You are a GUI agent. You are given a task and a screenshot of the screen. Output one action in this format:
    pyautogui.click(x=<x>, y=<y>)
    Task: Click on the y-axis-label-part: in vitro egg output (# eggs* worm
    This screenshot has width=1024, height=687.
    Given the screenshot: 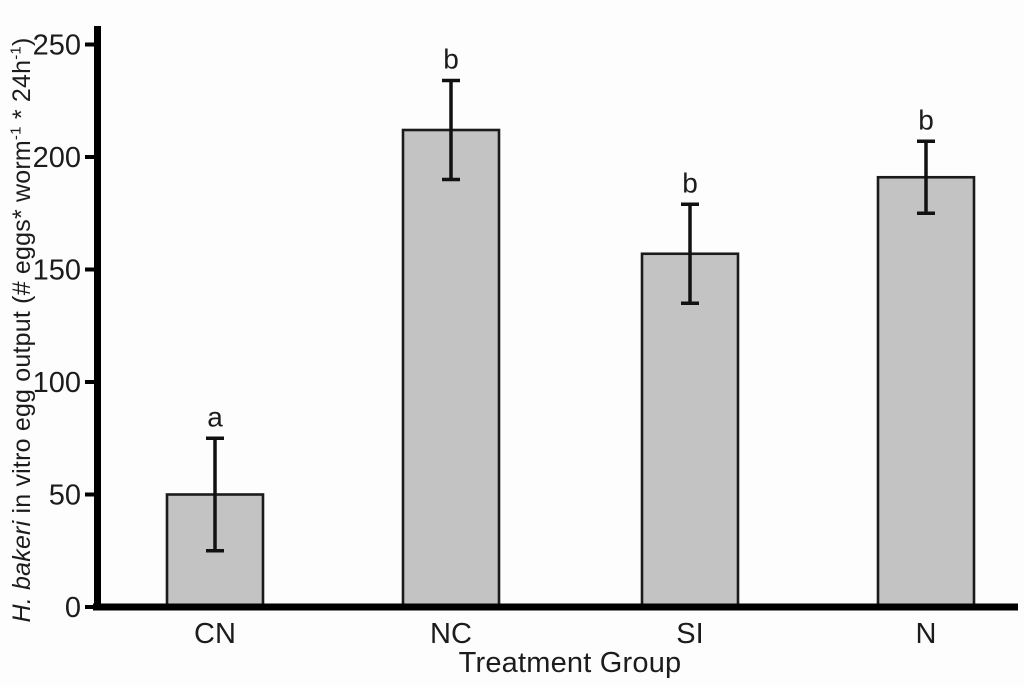 What is the action you would take?
    pyautogui.click(x=22, y=330)
    